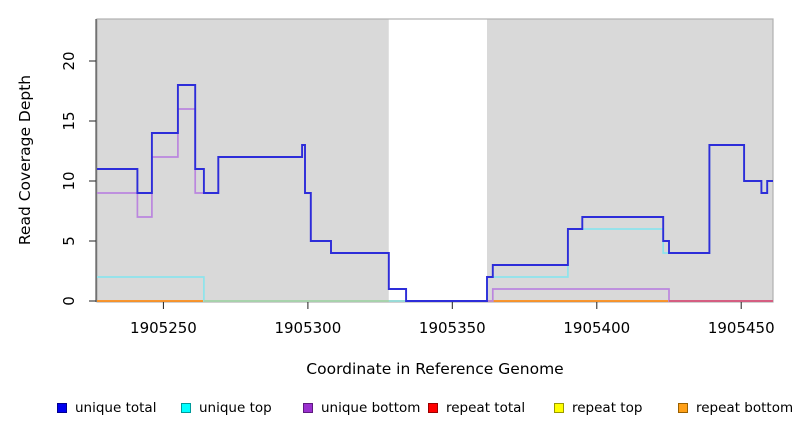  I want to click on alignment-gap-band, so click(437, 160).